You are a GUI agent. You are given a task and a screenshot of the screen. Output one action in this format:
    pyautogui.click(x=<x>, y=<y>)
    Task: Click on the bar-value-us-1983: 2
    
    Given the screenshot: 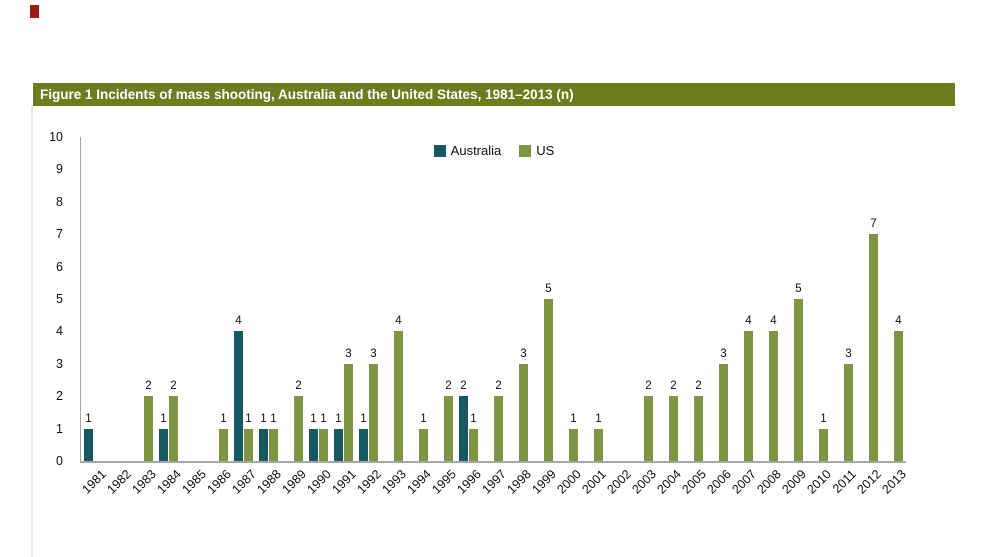 What is the action you would take?
    pyautogui.click(x=148, y=386)
    